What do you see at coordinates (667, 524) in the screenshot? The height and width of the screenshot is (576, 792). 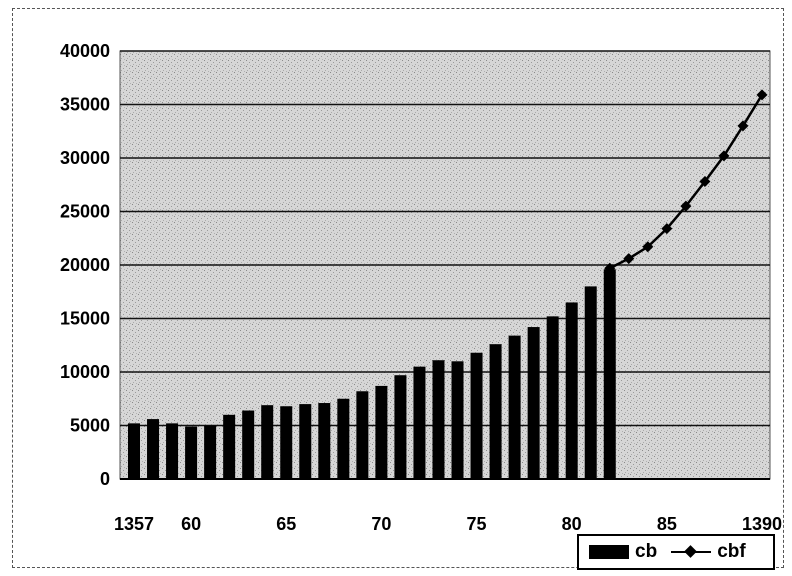 I see `x-tick-label: 85` at bounding box center [667, 524].